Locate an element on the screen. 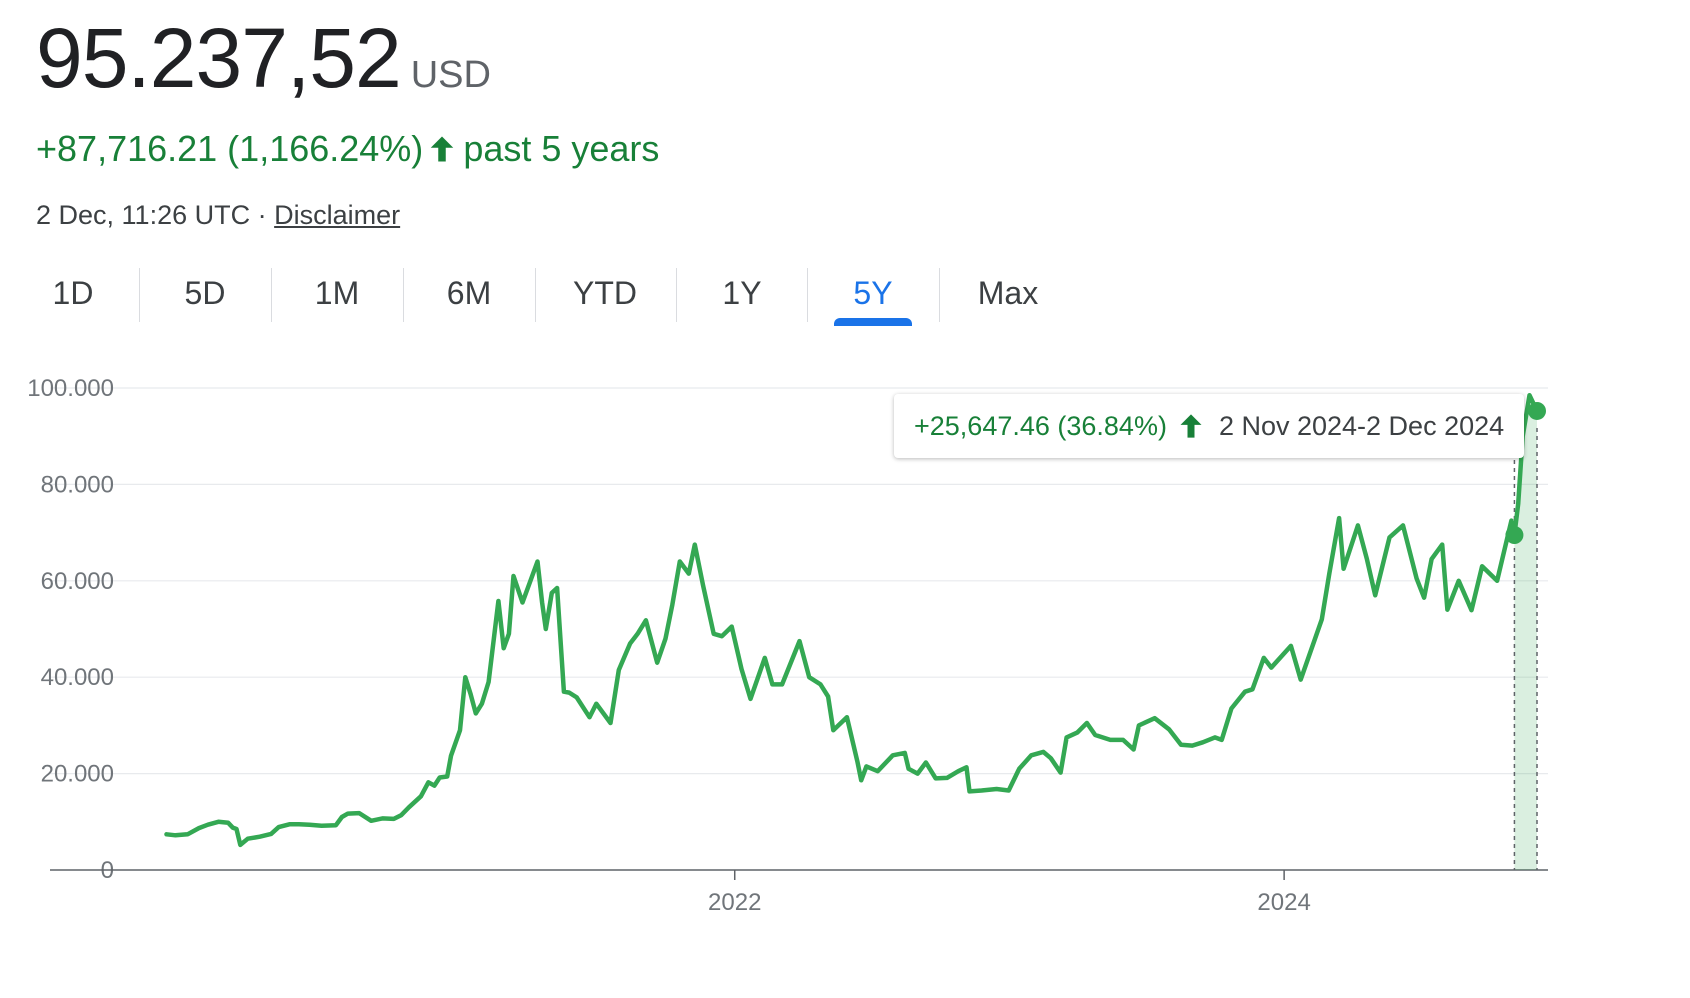 This screenshot has height=998, width=1690. tab-label: 1Y is located at coordinates (742, 293).